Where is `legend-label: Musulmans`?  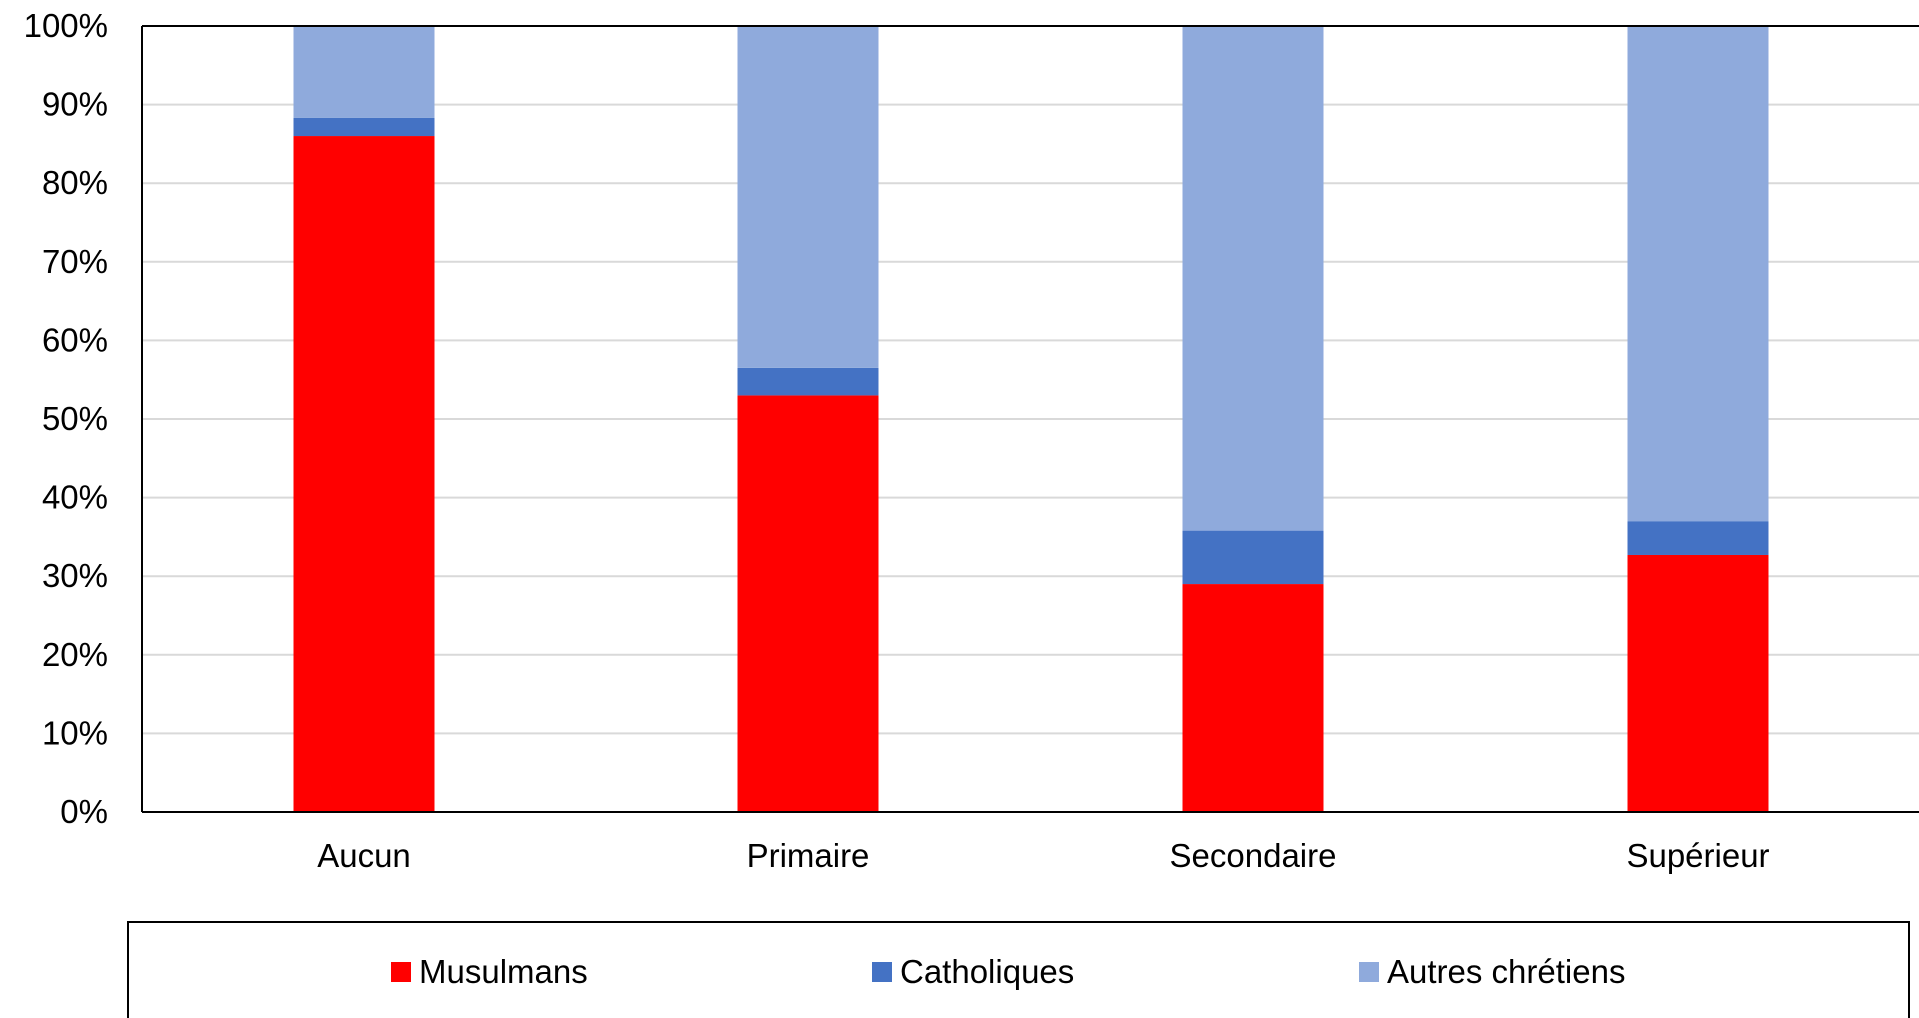
legend-label: Musulmans is located at coordinates (503, 971).